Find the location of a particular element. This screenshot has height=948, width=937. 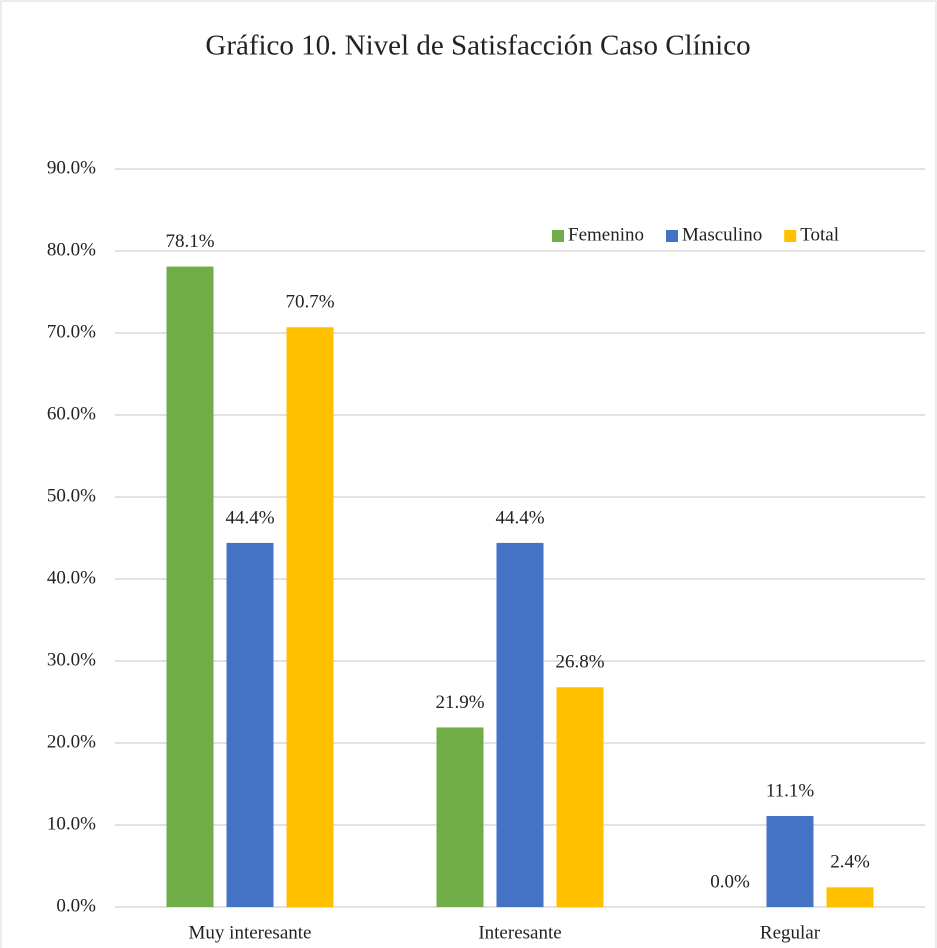

legend-label: Total is located at coordinates (819, 234).